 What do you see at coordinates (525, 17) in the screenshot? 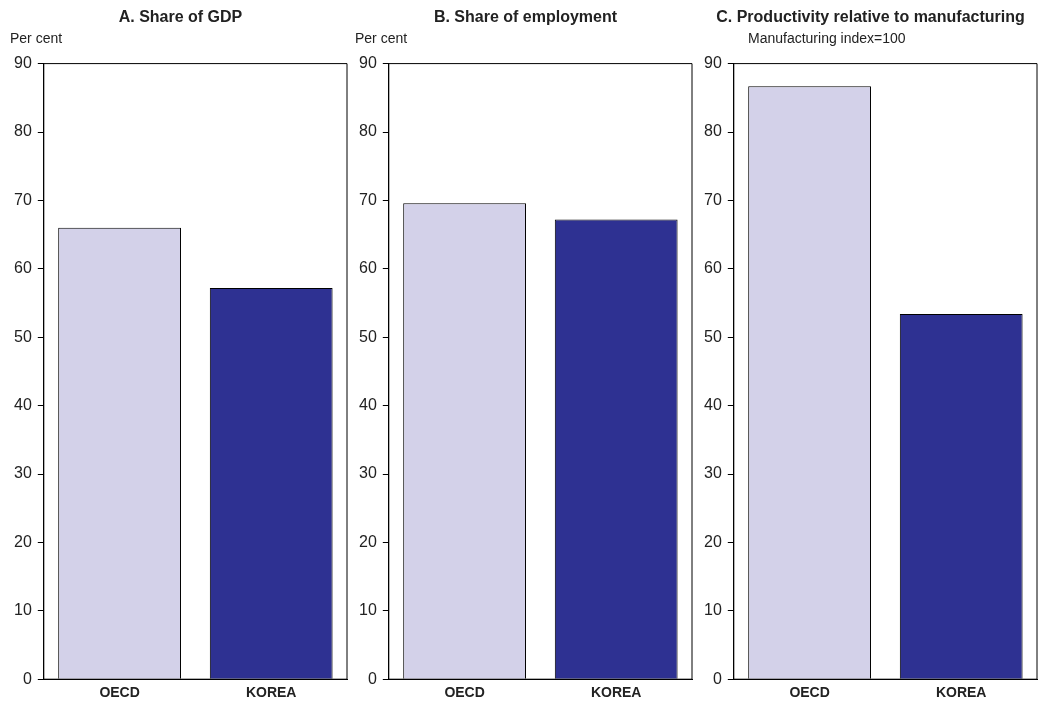
I see `chart-title: B. Share of employment` at bounding box center [525, 17].